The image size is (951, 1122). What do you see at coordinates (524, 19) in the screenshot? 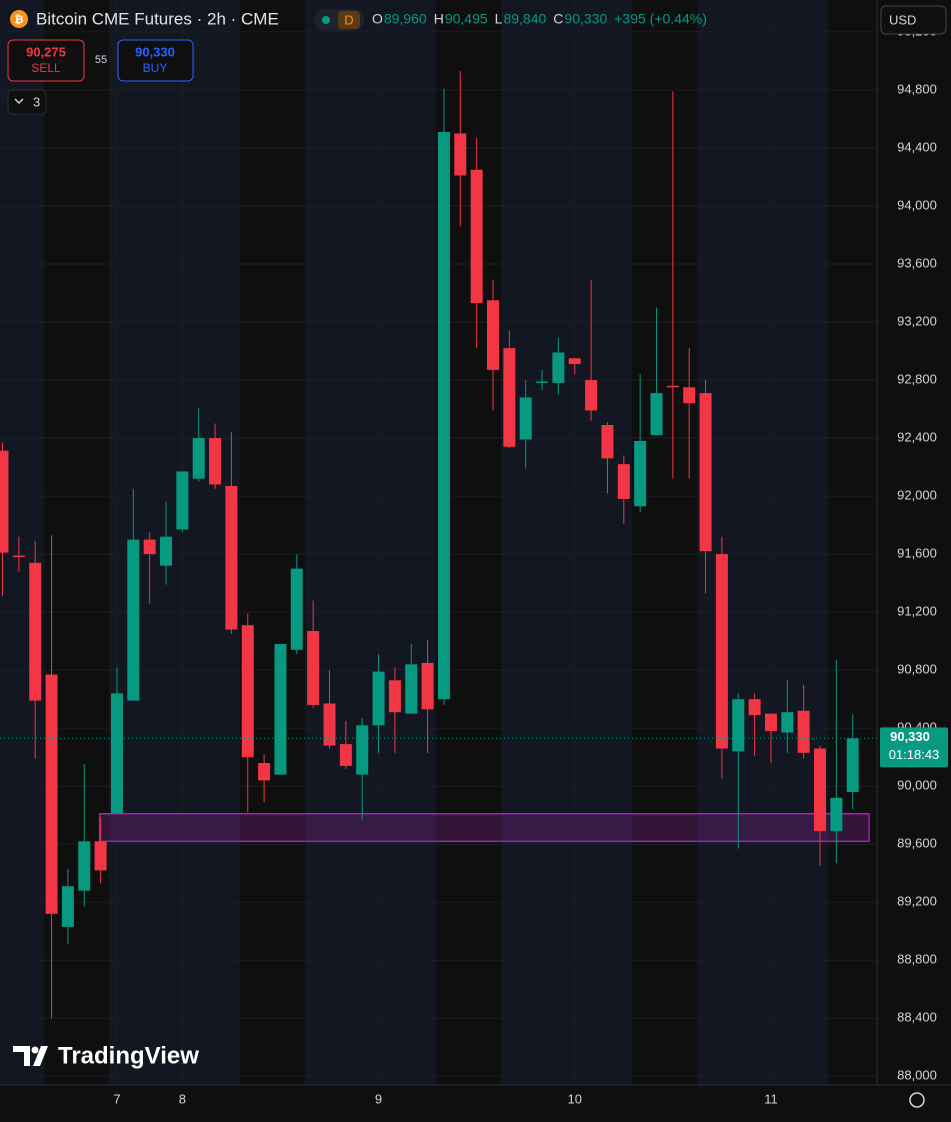
I see `ohlc-value: 89,840` at bounding box center [524, 19].